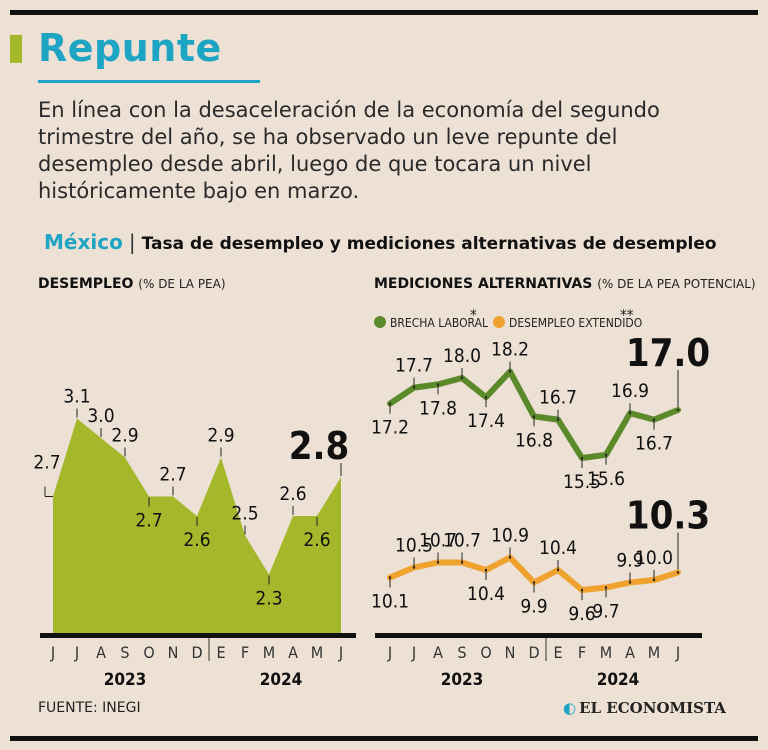 This screenshot has height=750, width=768. I want to click on left-panel-unit: (% DE LA PEA), so click(182, 284).